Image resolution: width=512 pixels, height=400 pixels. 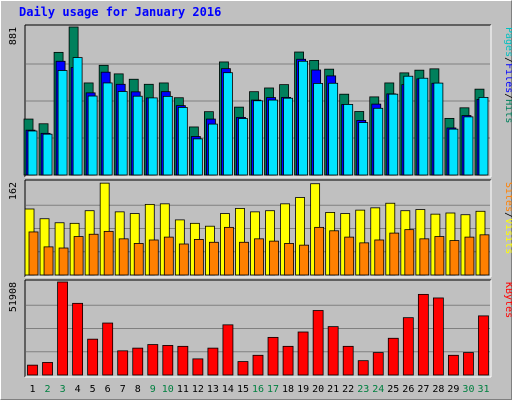 I want to click on x-tick-label-day-8: 8, so click(x=138, y=389).